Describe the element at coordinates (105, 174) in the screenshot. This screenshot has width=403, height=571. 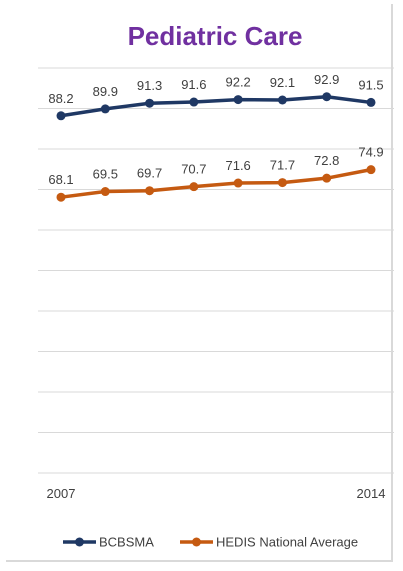
I see `data-label: 69.5` at that location.